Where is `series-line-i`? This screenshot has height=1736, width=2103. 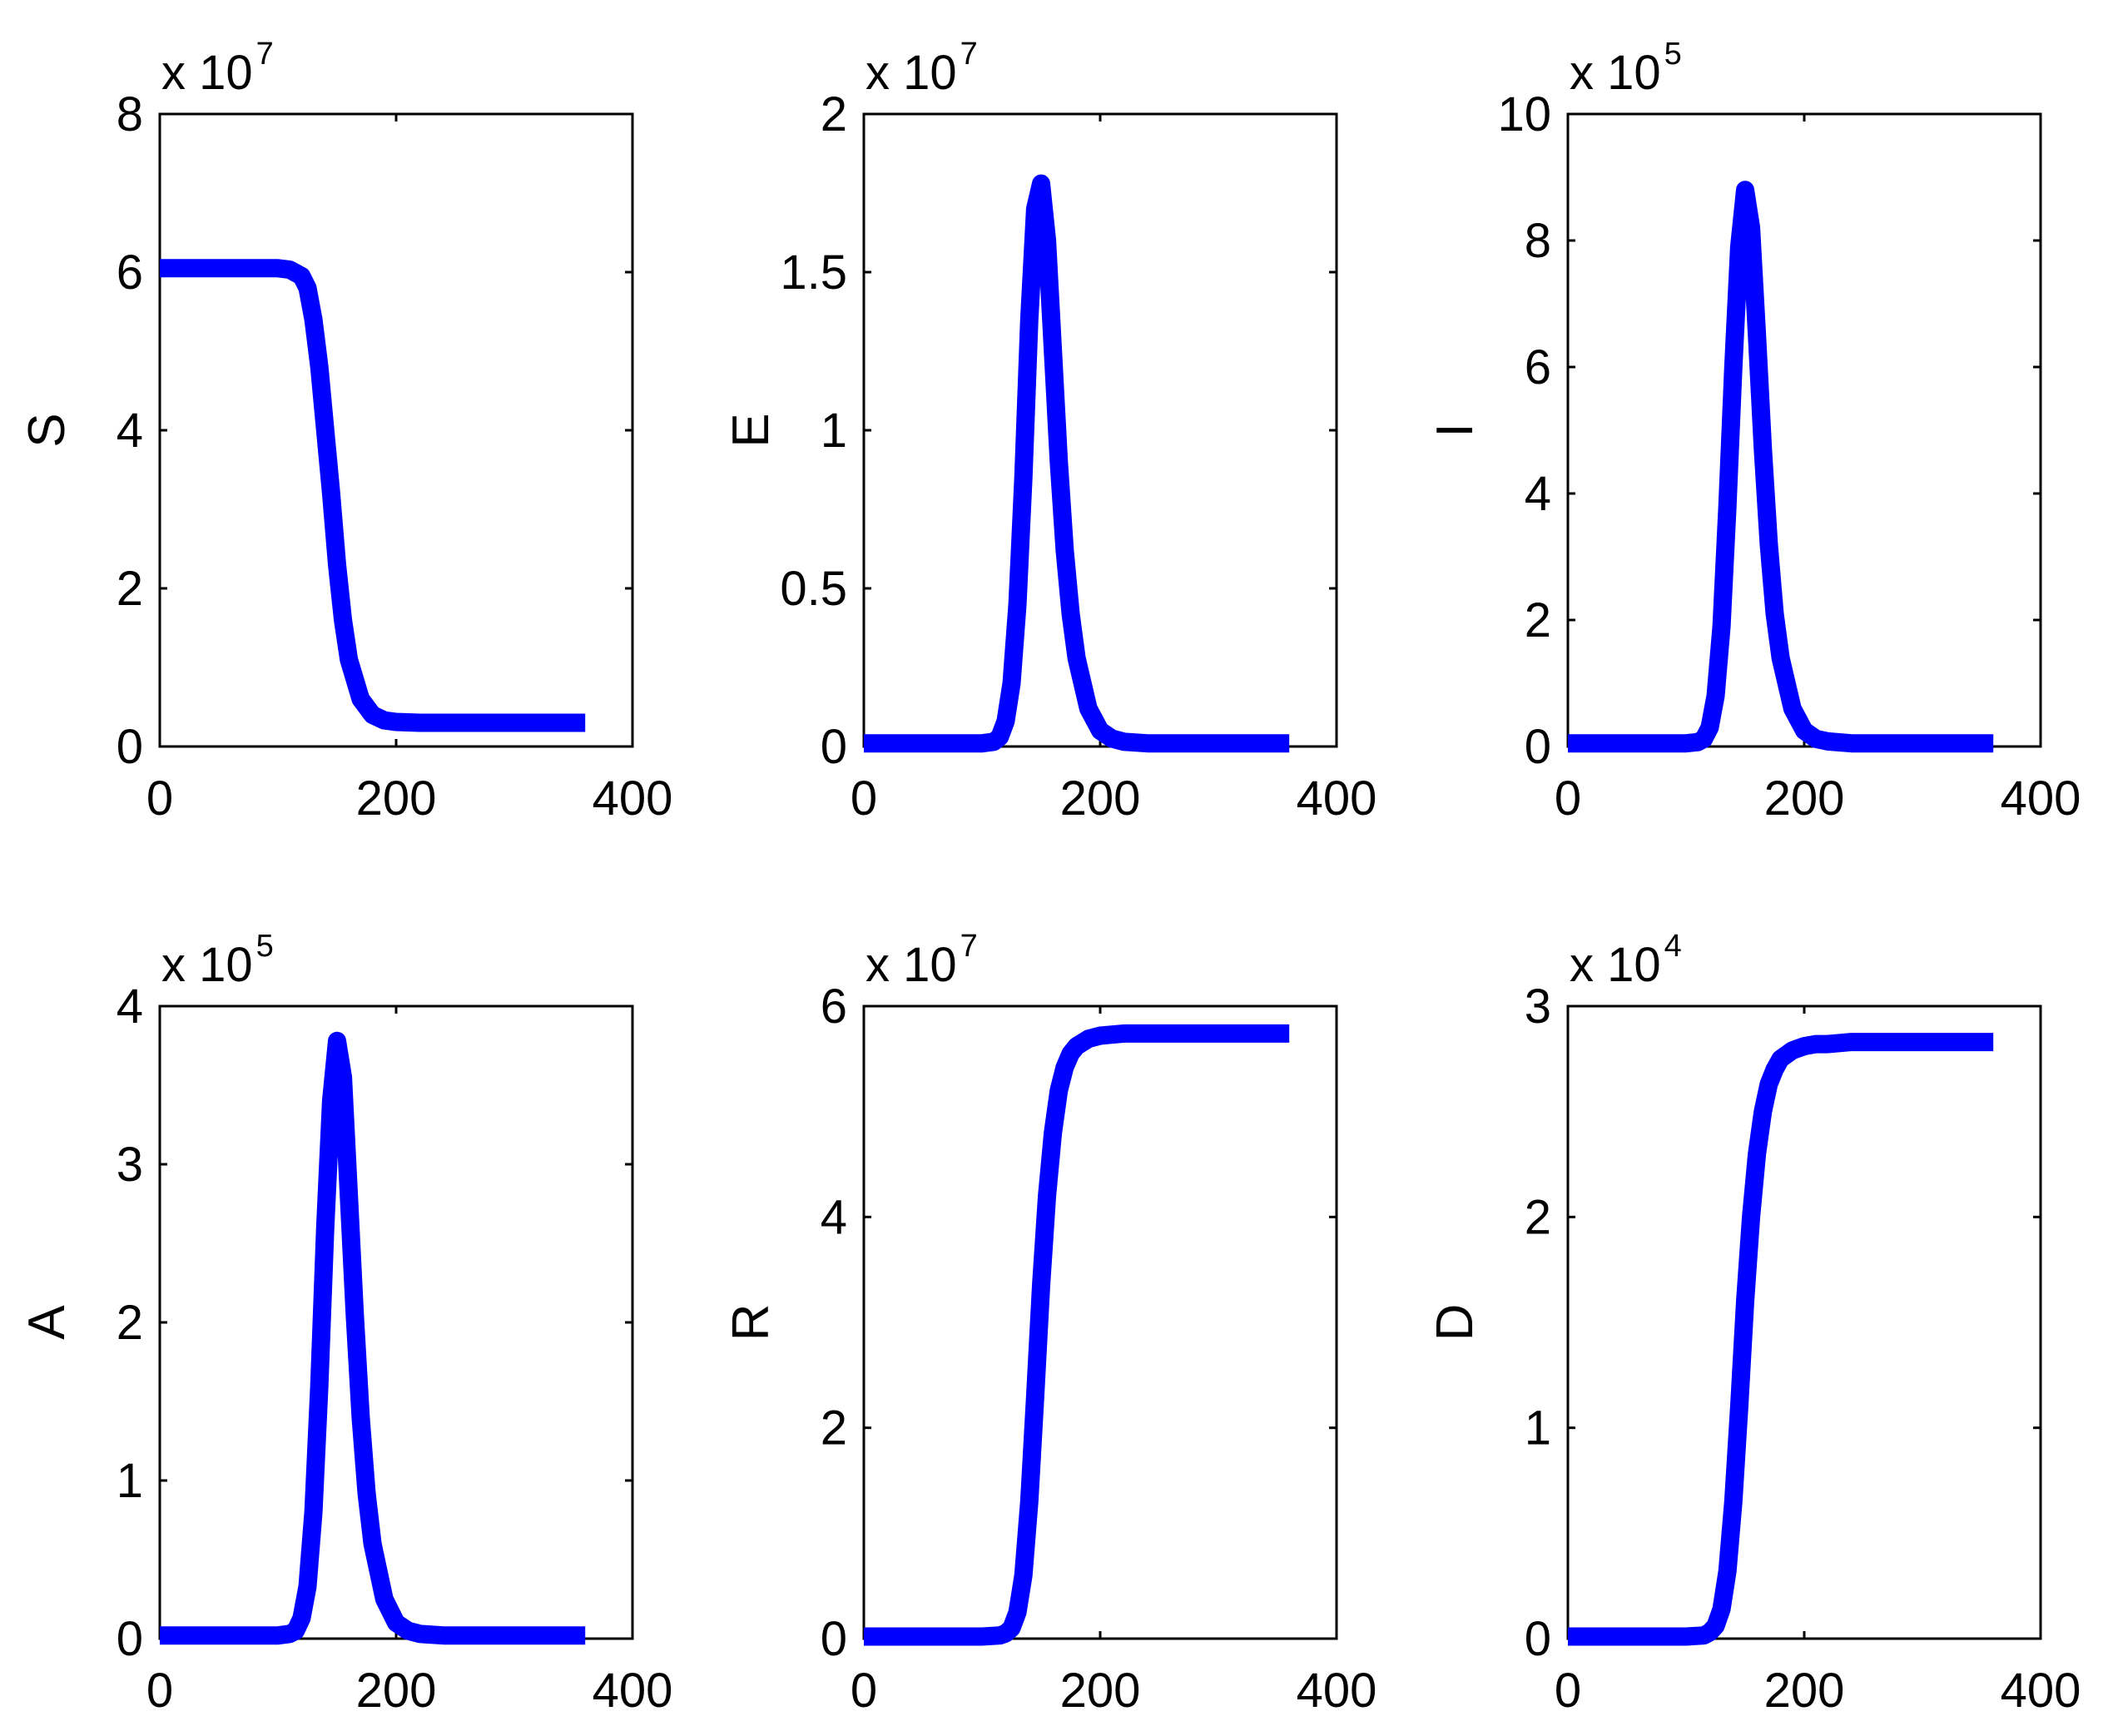
series-line-i is located at coordinates (1781, 467).